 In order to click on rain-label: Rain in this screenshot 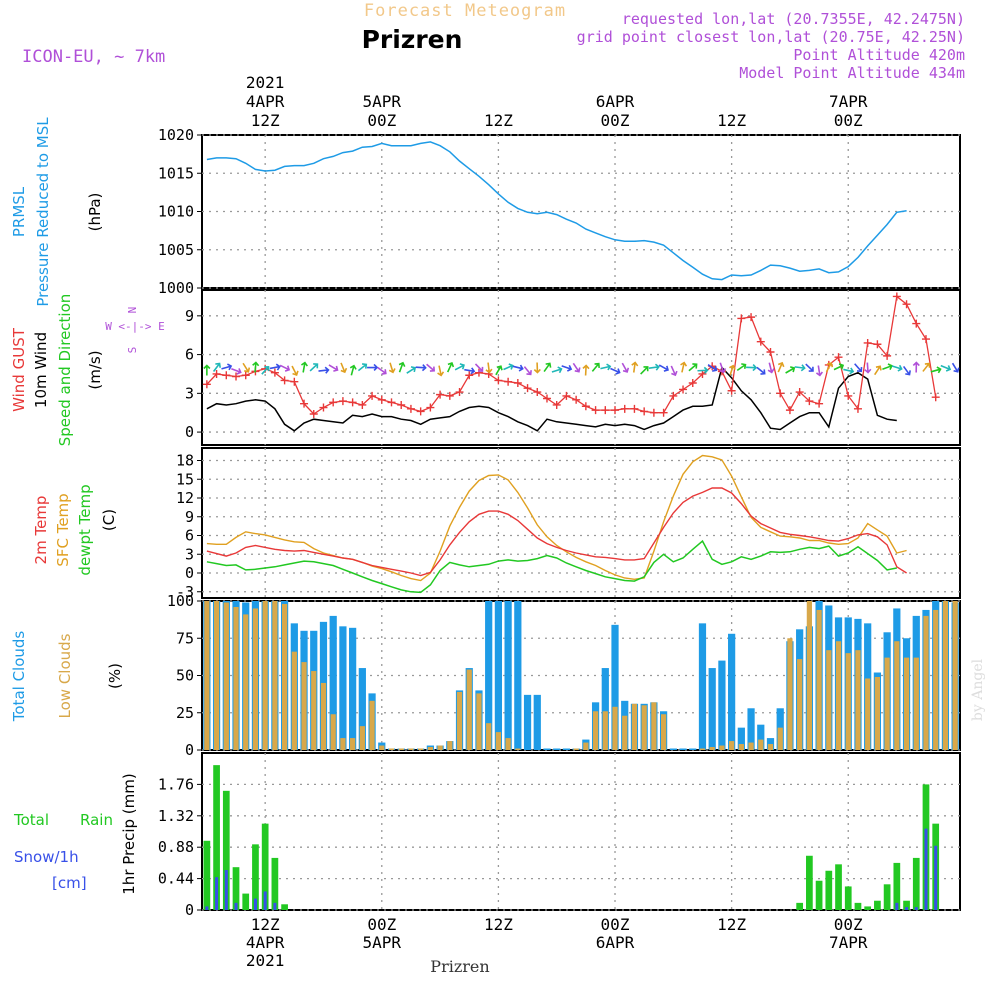, I will do `click(96, 820)`.